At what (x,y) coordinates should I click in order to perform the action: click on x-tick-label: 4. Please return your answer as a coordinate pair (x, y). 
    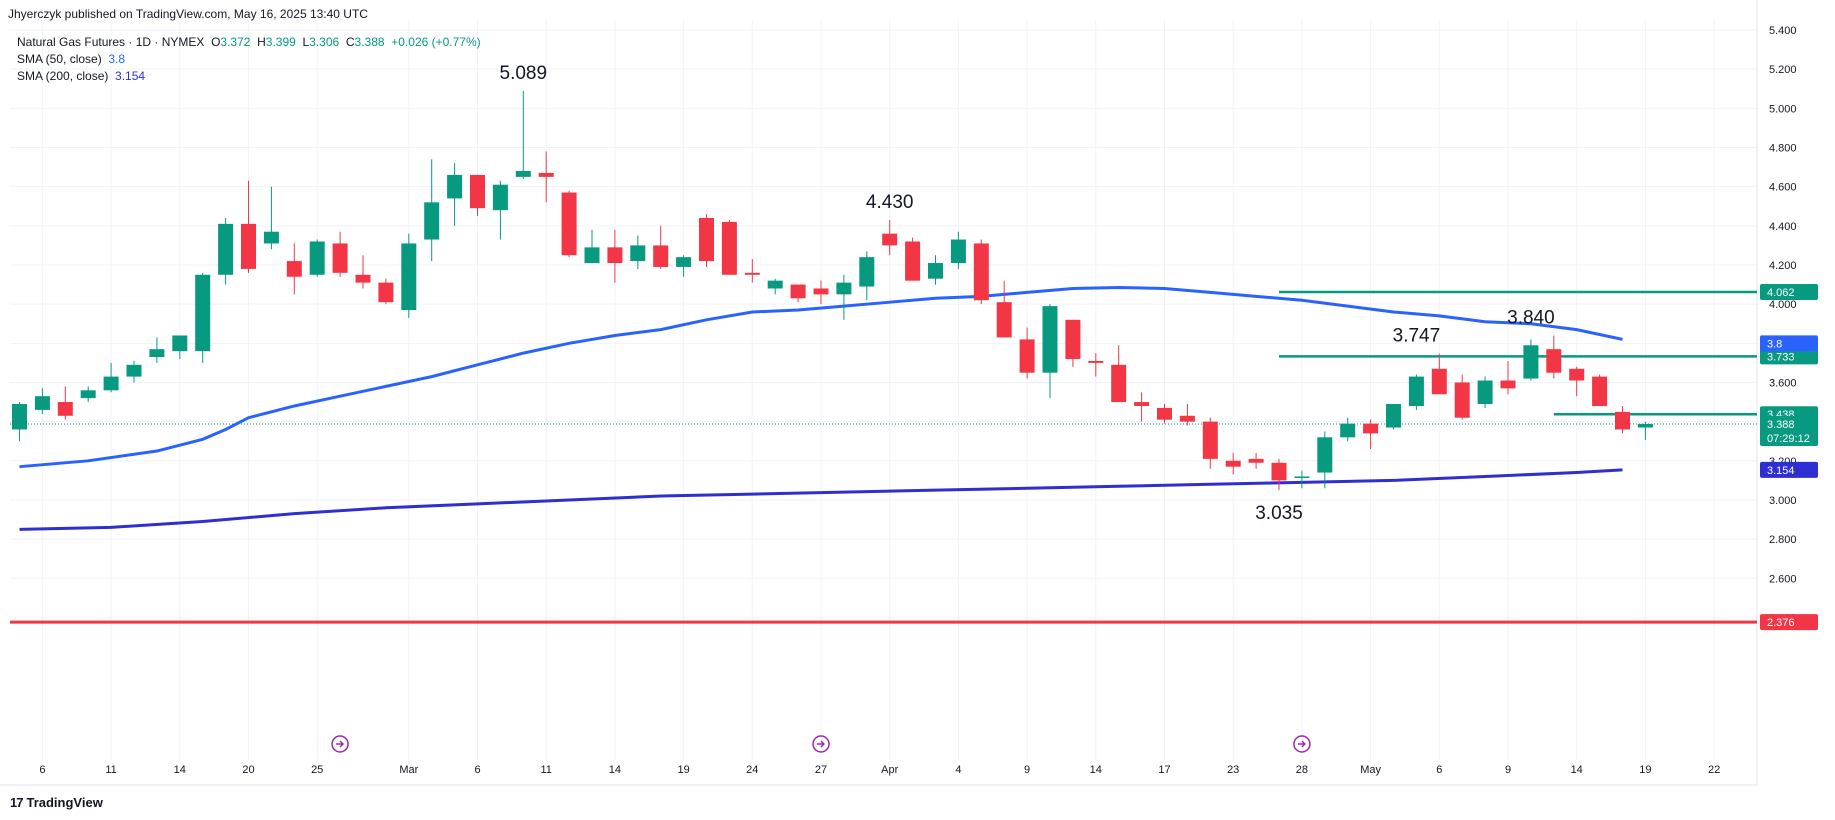
    Looking at the image, I should click on (958, 770).